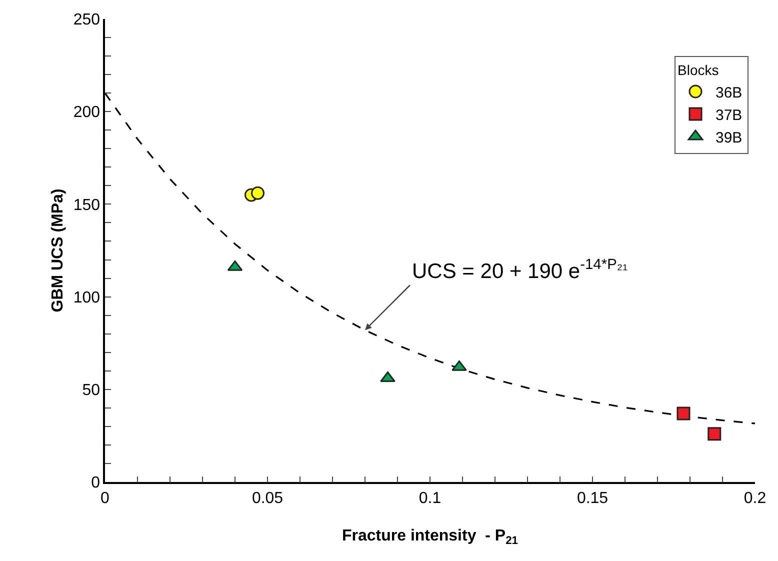  Describe the element at coordinates (268, 498) in the screenshot. I see `x-tick-label: 0.05` at that location.